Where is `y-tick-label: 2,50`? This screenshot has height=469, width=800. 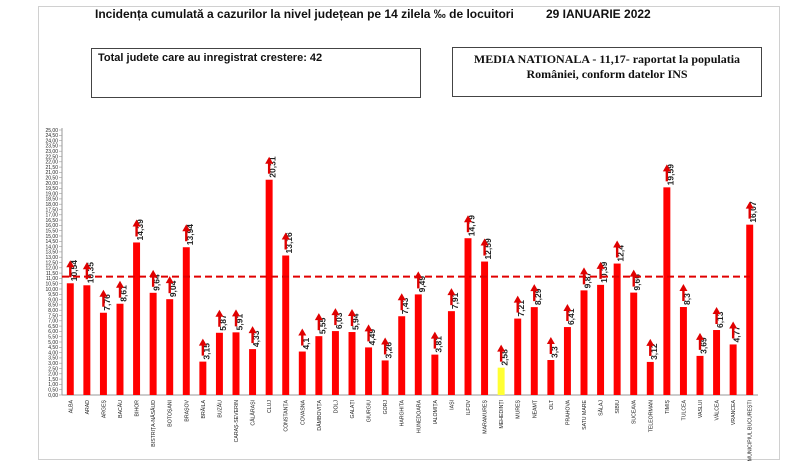 y-tick-label: 2,50 is located at coordinates (53, 369).